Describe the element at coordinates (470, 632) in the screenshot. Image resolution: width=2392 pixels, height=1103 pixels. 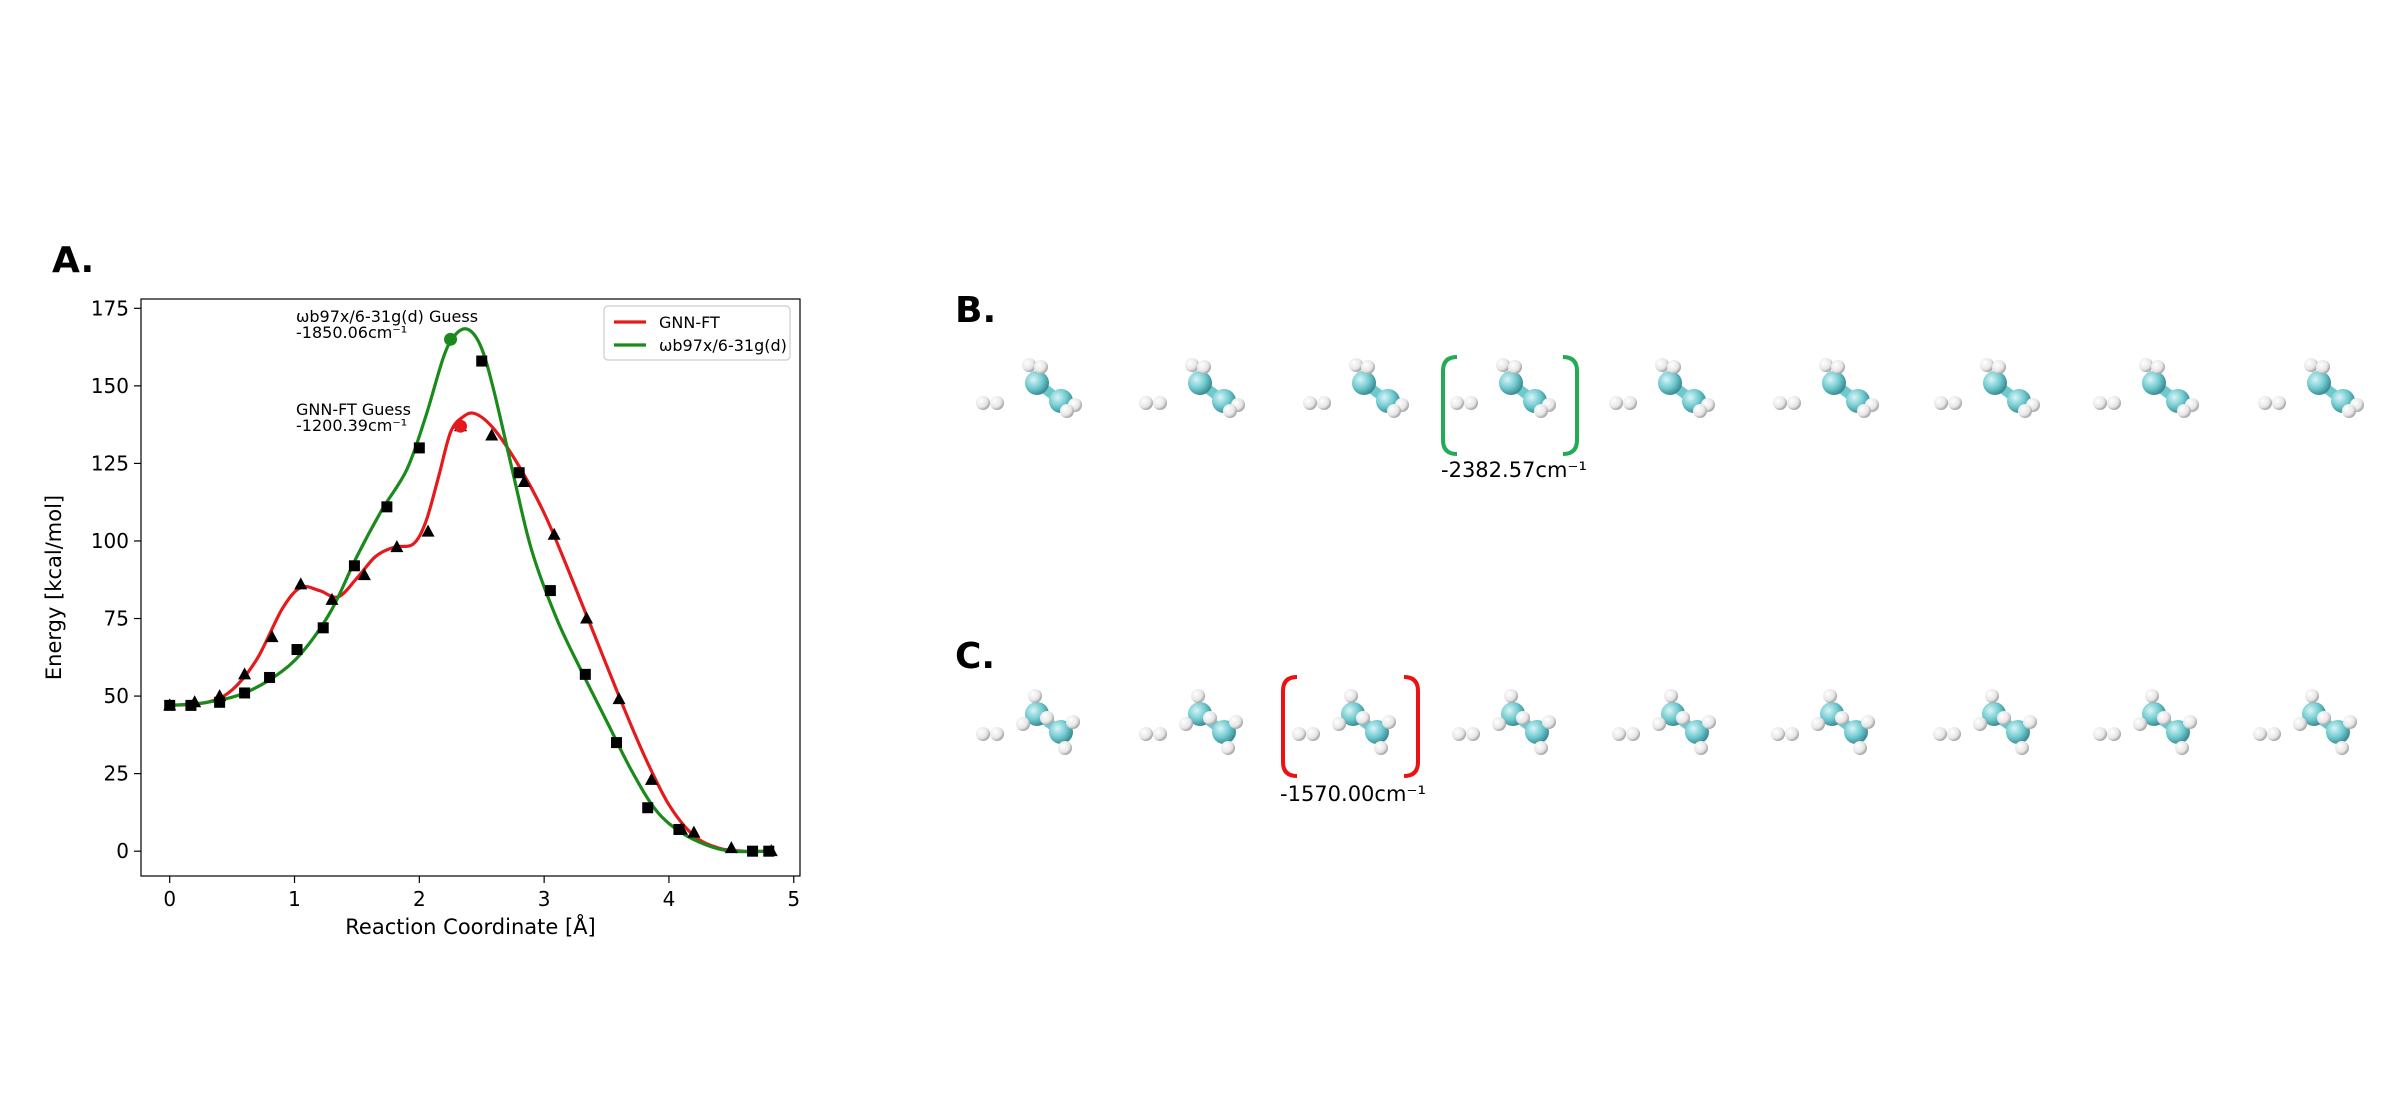
I see `series-line-gnn-ft` at that location.